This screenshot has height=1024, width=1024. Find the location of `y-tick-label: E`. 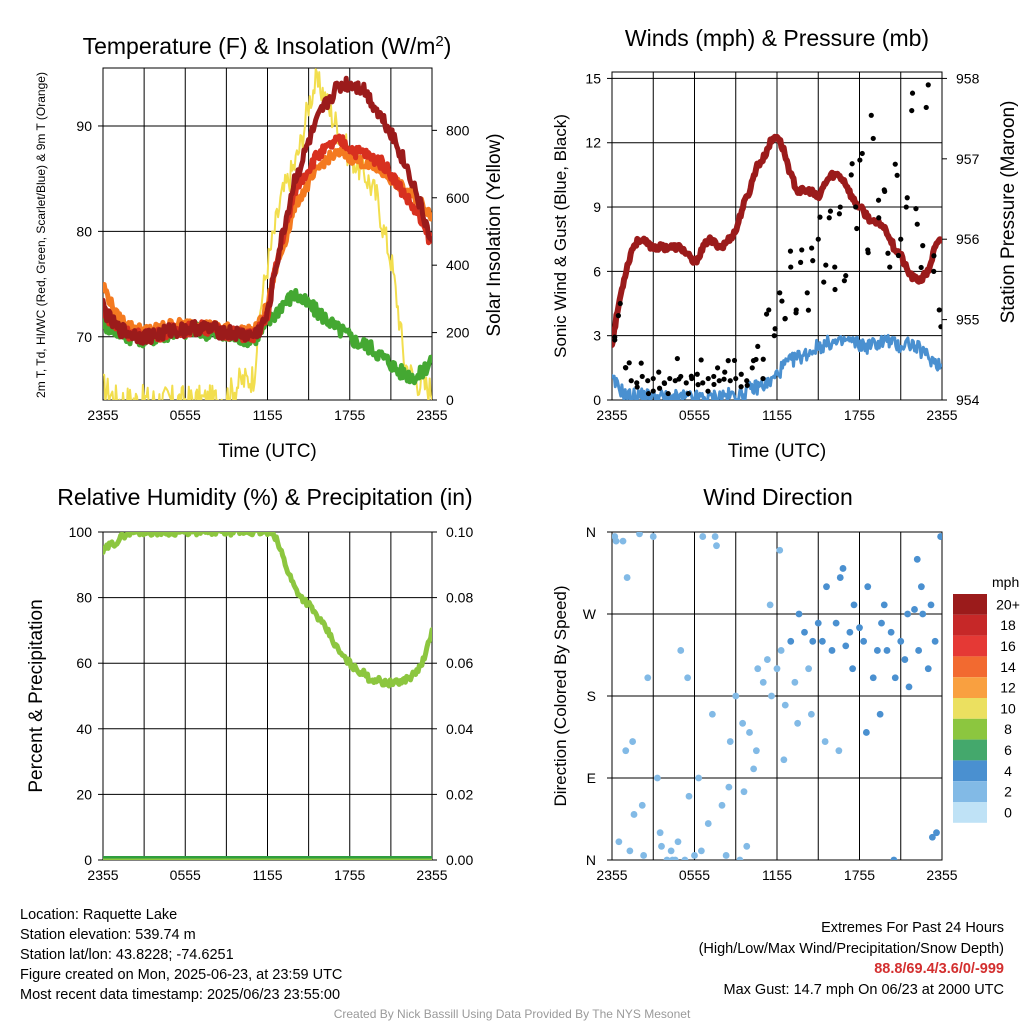

y-tick-label: E is located at coordinates (591, 778).